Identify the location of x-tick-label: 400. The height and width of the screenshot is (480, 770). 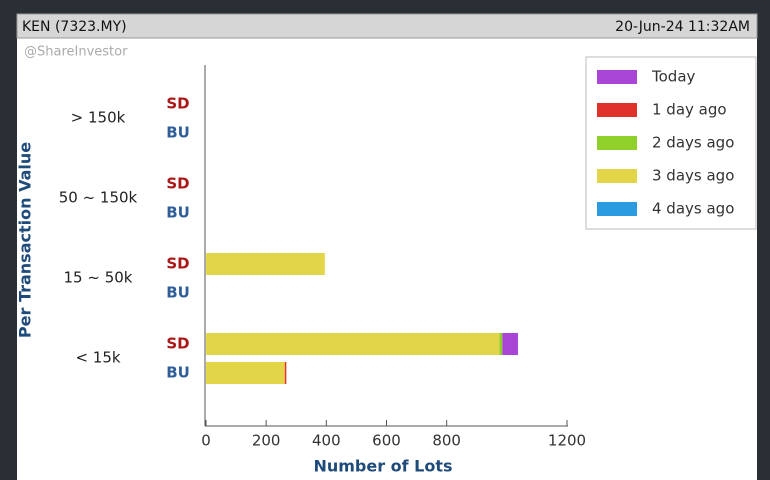
(326, 441).